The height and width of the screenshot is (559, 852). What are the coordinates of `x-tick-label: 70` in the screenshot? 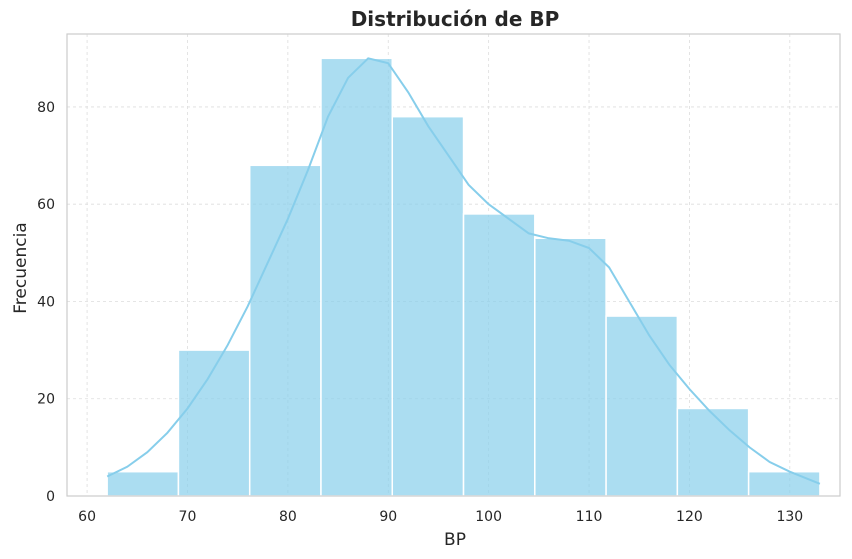 It's located at (188, 517).